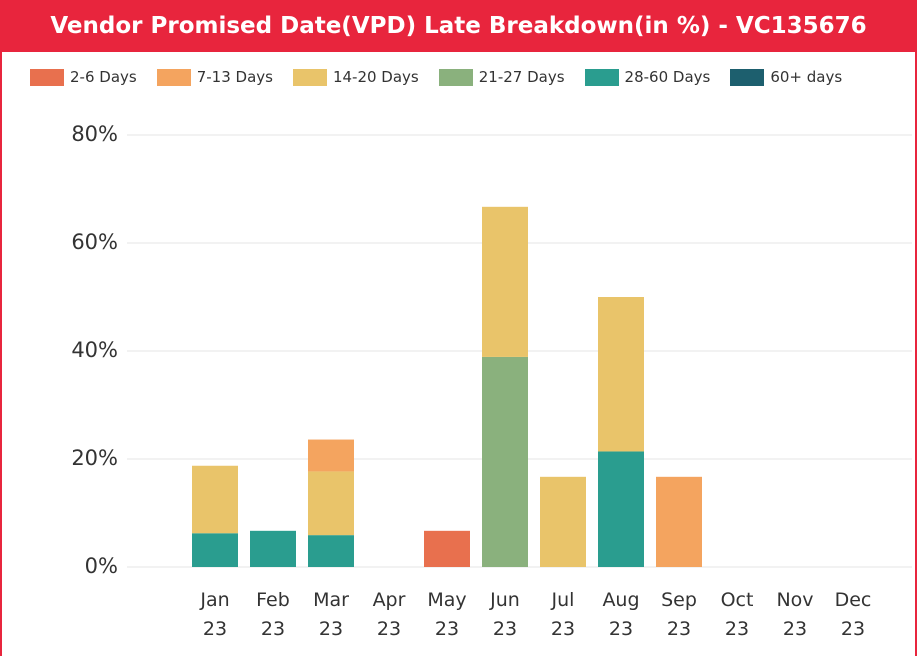 The image size is (921, 656). What do you see at coordinates (273, 614) in the screenshot?
I see `x-tick-label: Feb 23` at bounding box center [273, 614].